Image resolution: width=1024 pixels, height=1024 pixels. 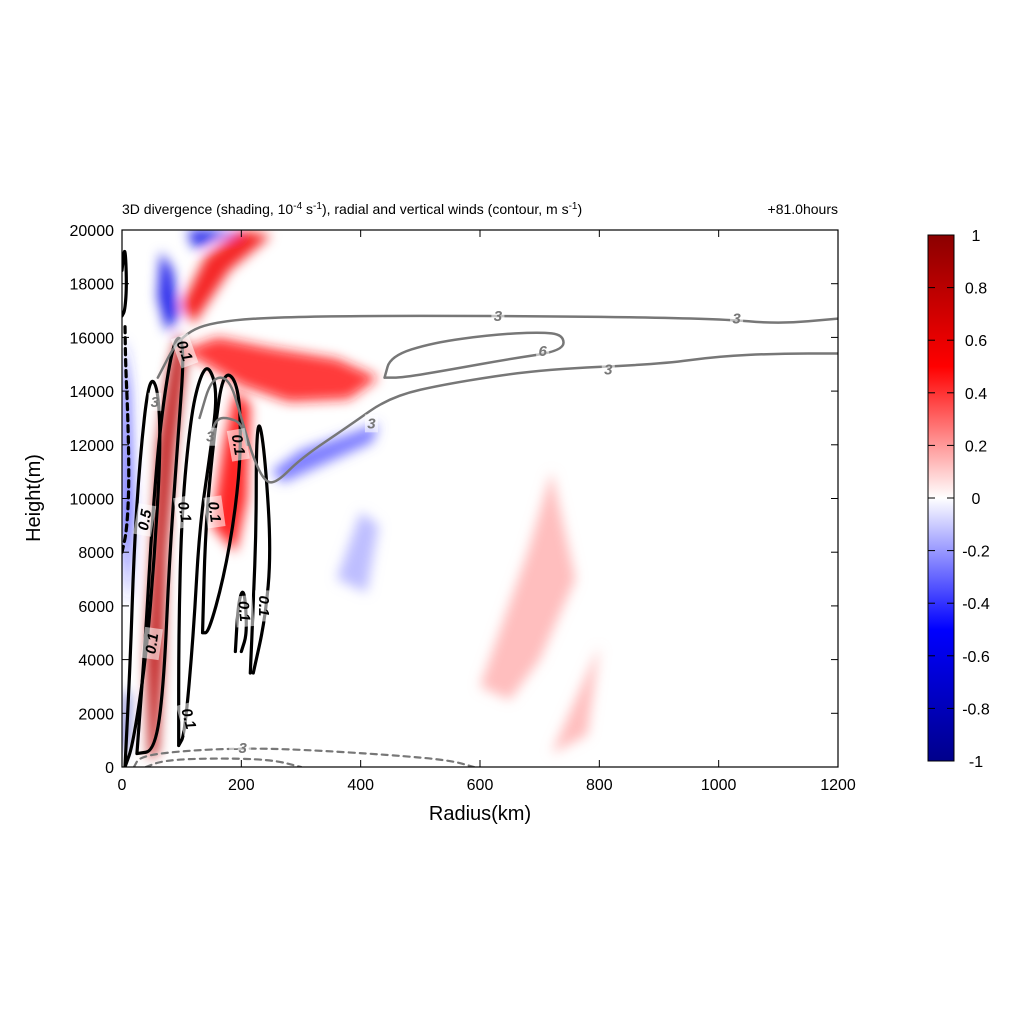 What do you see at coordinates (976, 552) in the screenshot?
I see `colorbar-tick-label: -0.2` at bounding box center [976, 552].